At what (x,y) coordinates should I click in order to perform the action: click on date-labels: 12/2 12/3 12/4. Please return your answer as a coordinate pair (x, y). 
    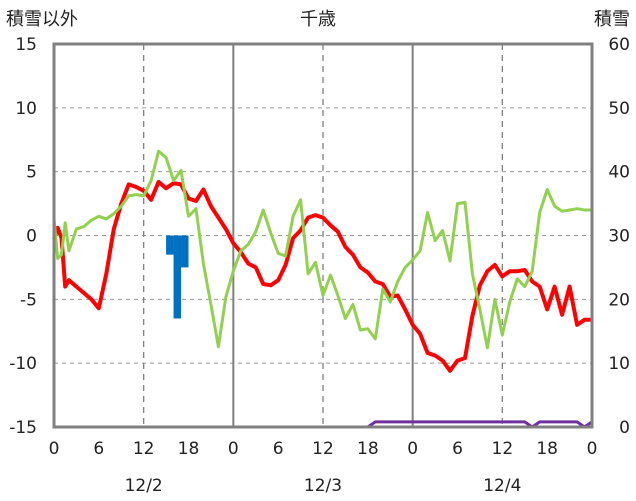
    Looking at the image, I should click on (323, 486).